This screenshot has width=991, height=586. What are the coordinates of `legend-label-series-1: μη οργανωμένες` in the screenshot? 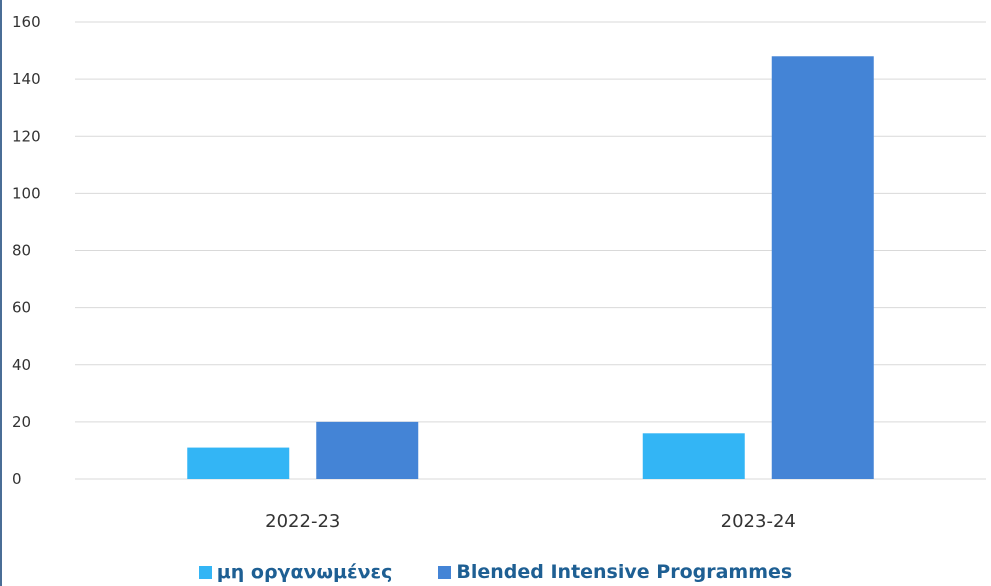 It's located at (304, 572).